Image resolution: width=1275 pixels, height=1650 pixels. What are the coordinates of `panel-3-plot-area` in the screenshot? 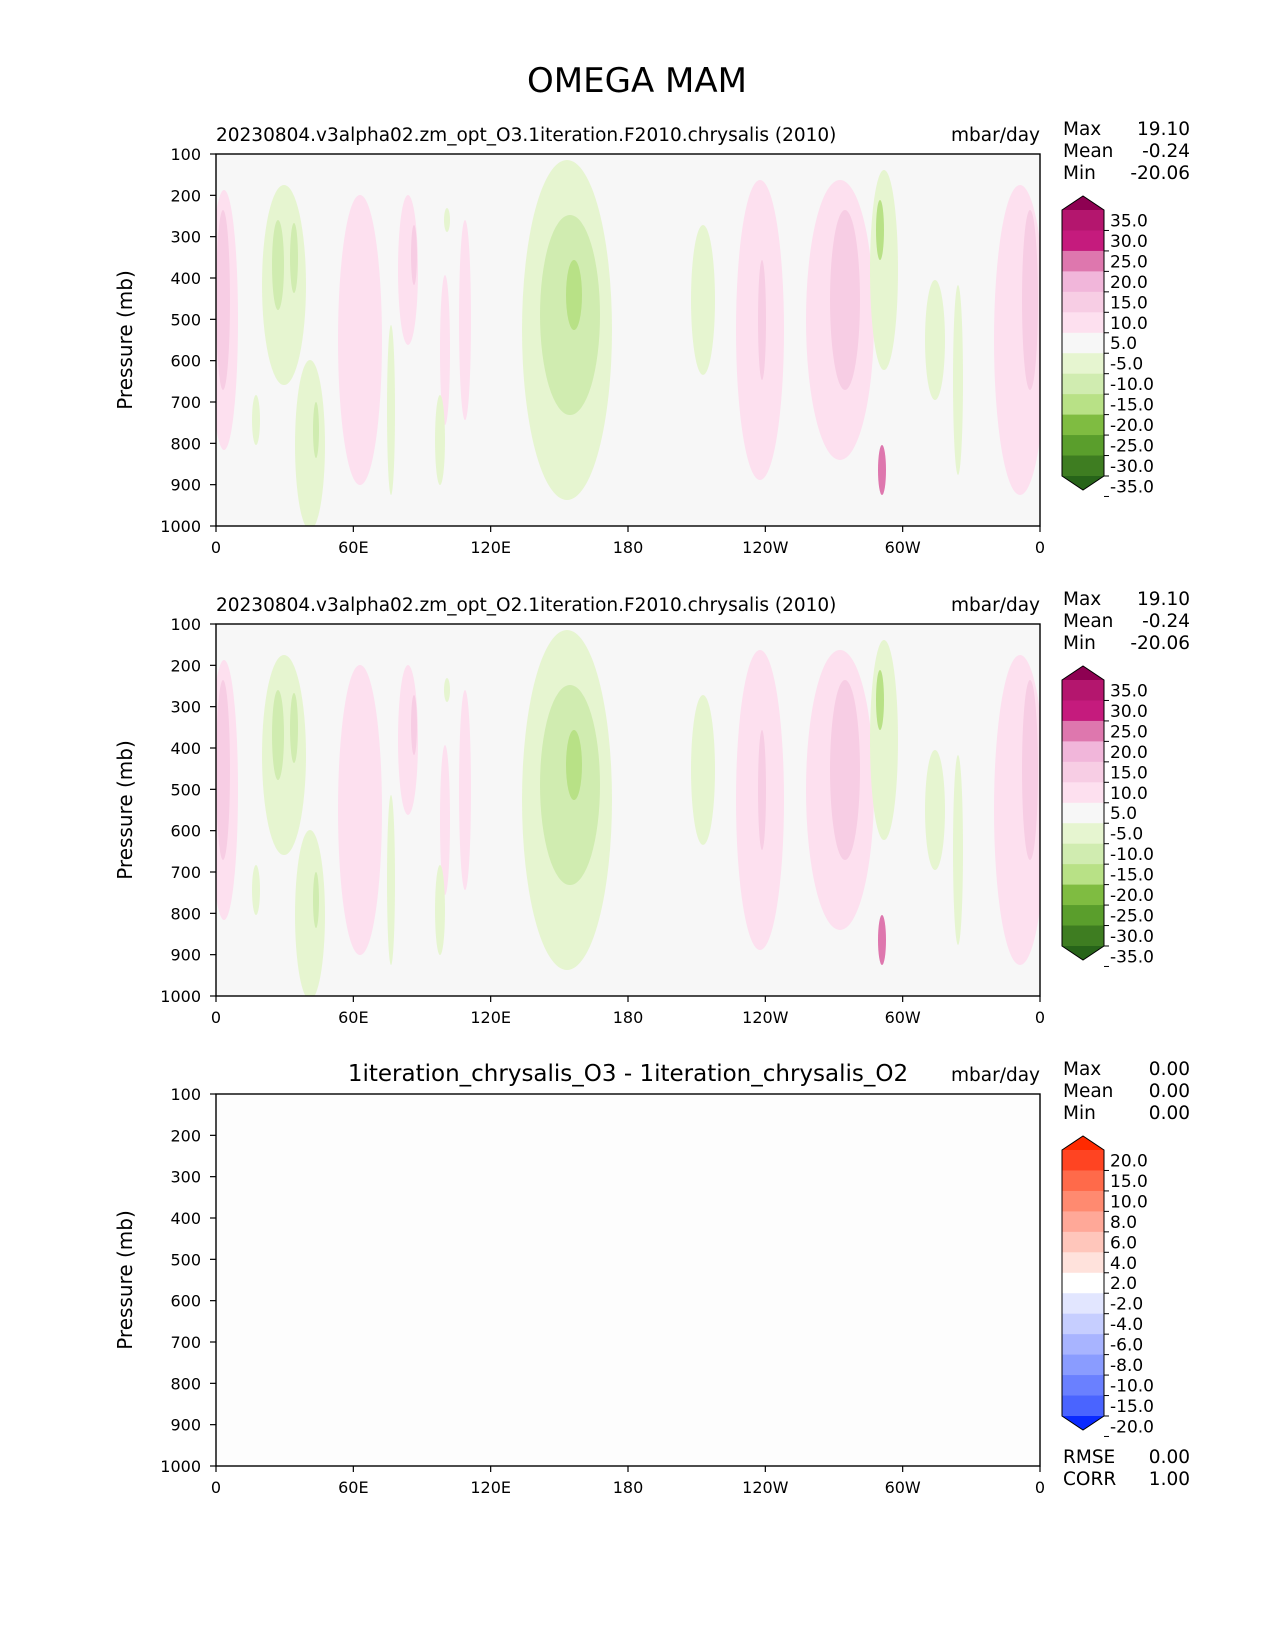 It's located at (628, 1280).